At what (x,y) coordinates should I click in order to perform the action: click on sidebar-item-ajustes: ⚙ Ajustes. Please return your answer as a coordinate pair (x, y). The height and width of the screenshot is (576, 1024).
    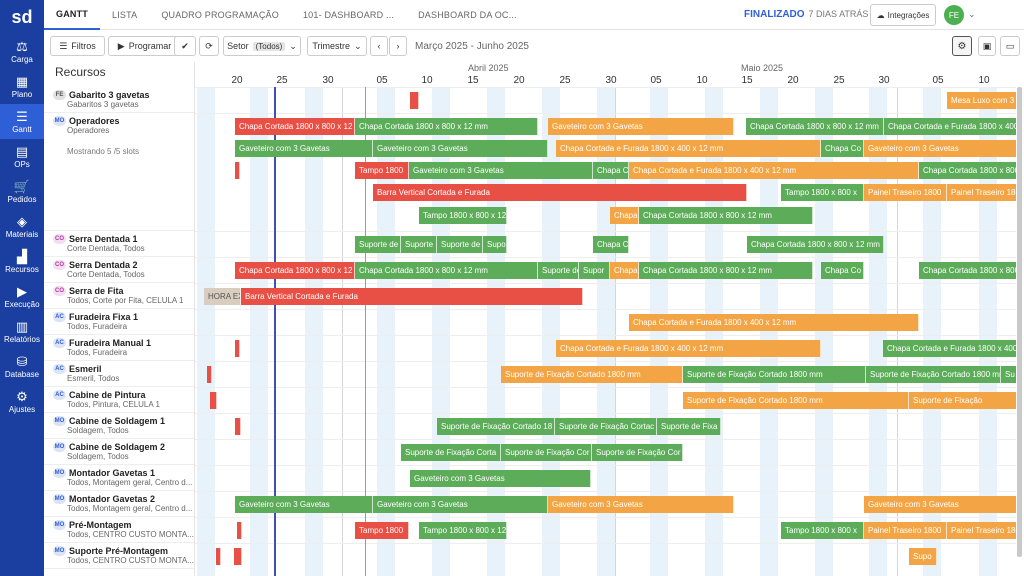
    Looking at the image, I should click on (22, 401).